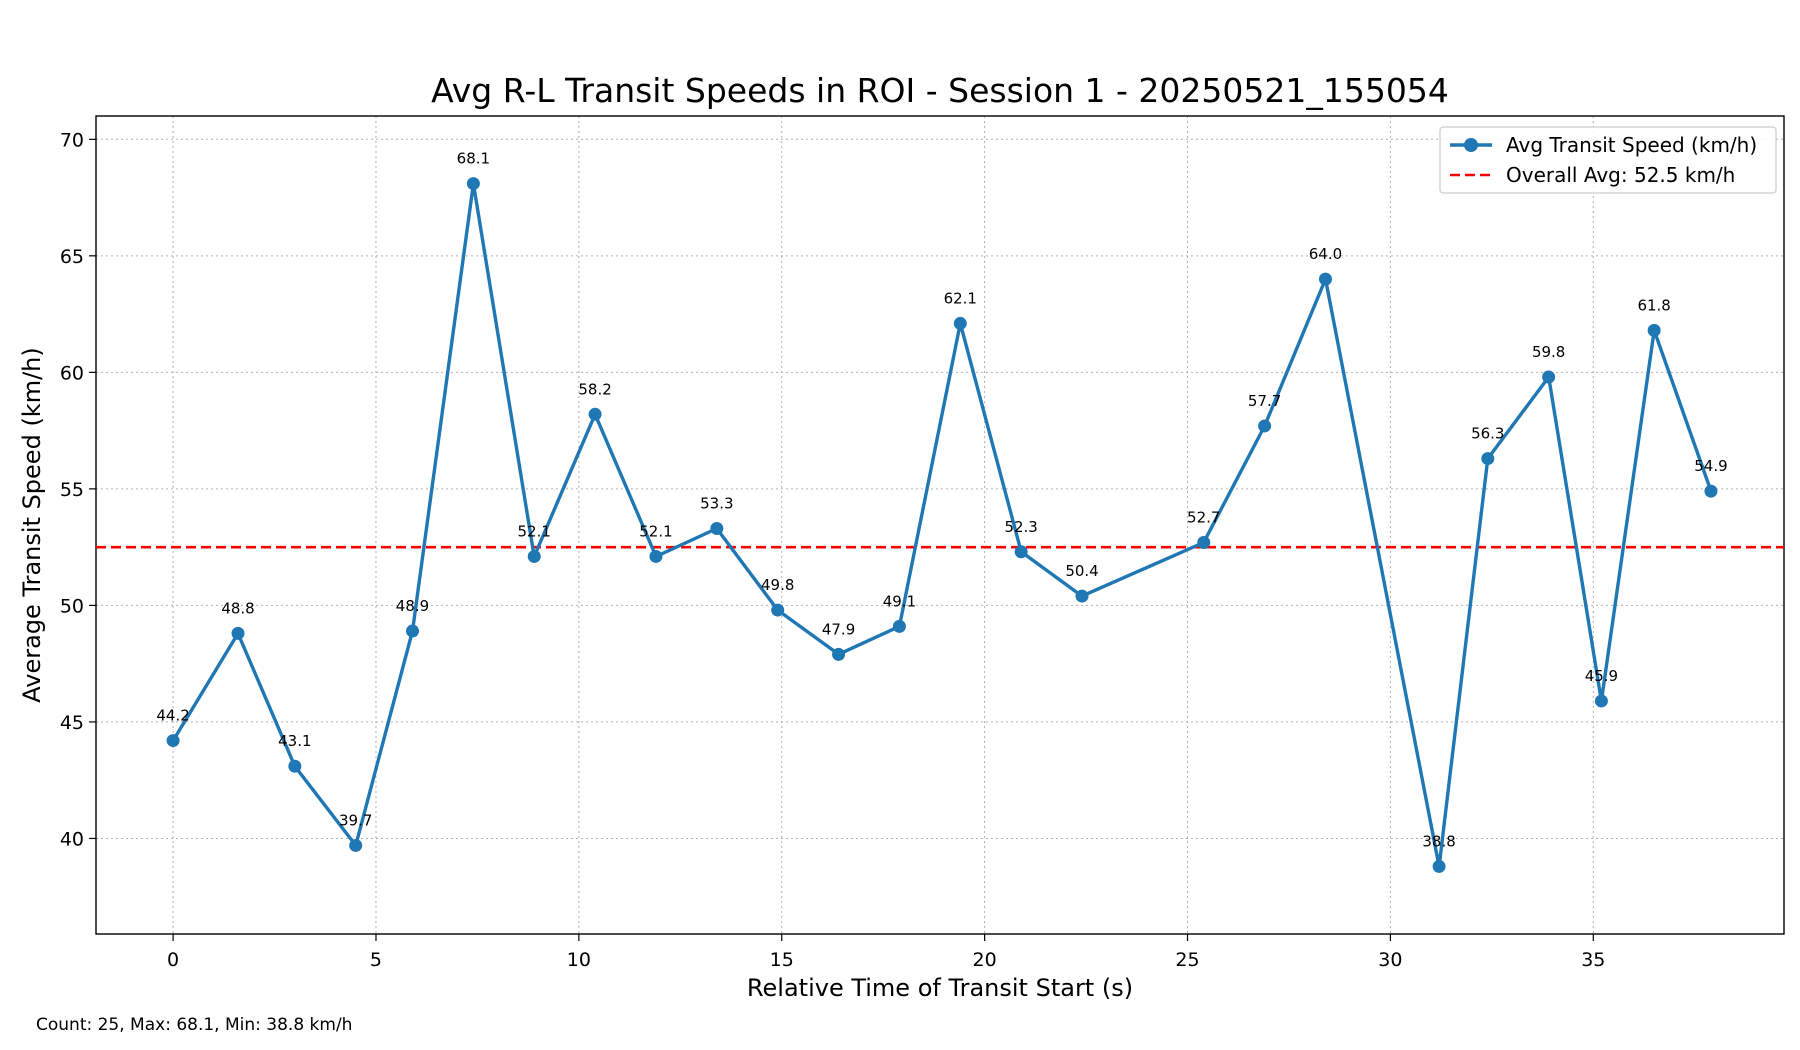 This screenshot has width=1800, height=1050. I want to click on data-label: 48.8, so click(237, 608).